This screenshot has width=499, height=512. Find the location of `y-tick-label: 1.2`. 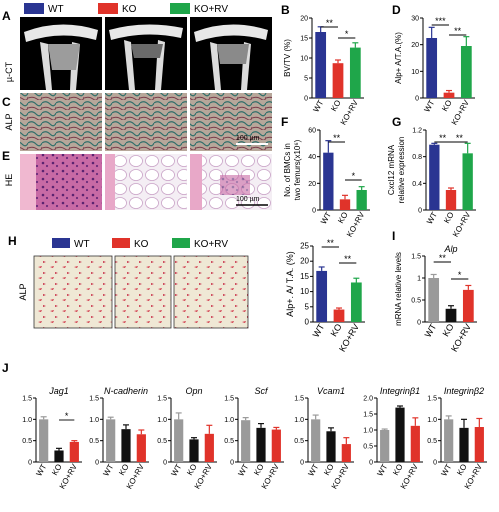

y-tick-label: 1.2 is located at coordinates (417, 131).